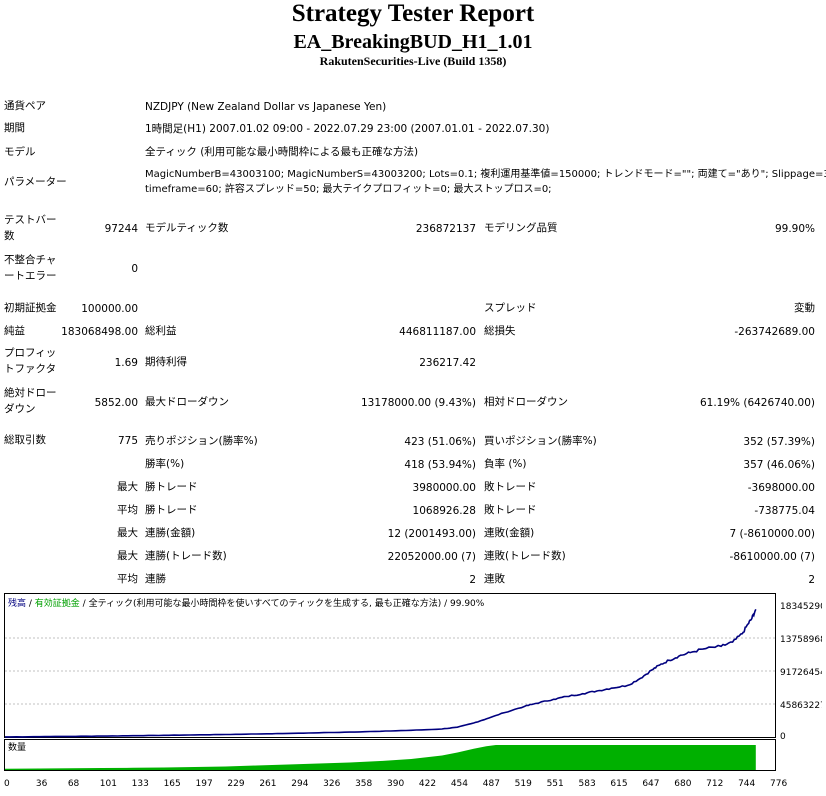  I want to click on gross-profit-label: 総利益, so click(161, 331).